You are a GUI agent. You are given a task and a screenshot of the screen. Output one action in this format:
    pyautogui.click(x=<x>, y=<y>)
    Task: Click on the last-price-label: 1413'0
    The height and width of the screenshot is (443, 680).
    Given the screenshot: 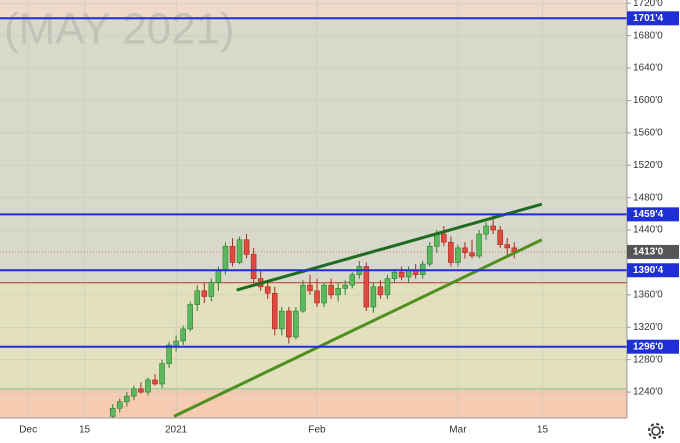 What is the action you would take?
    pyautogui.click(x=648, y=252)
    